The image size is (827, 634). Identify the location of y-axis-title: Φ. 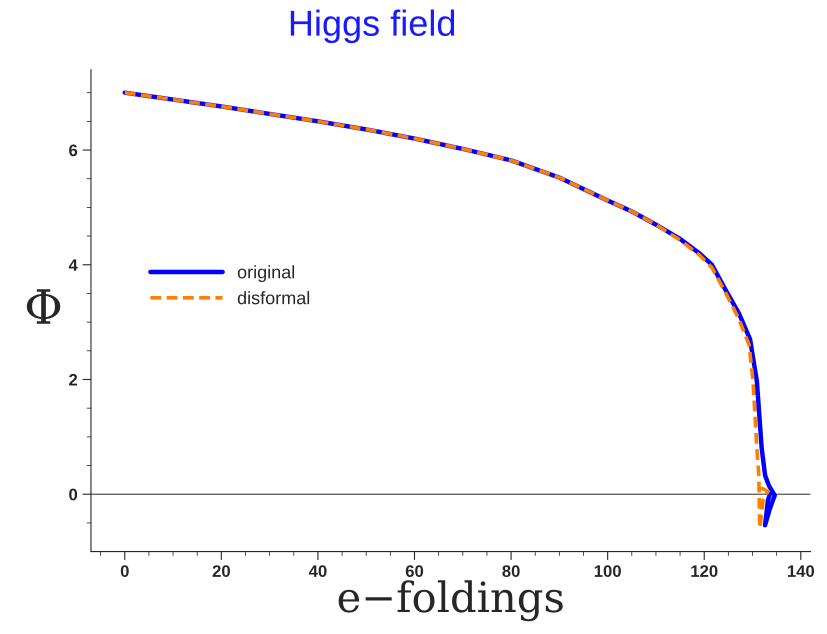
(43, 306).